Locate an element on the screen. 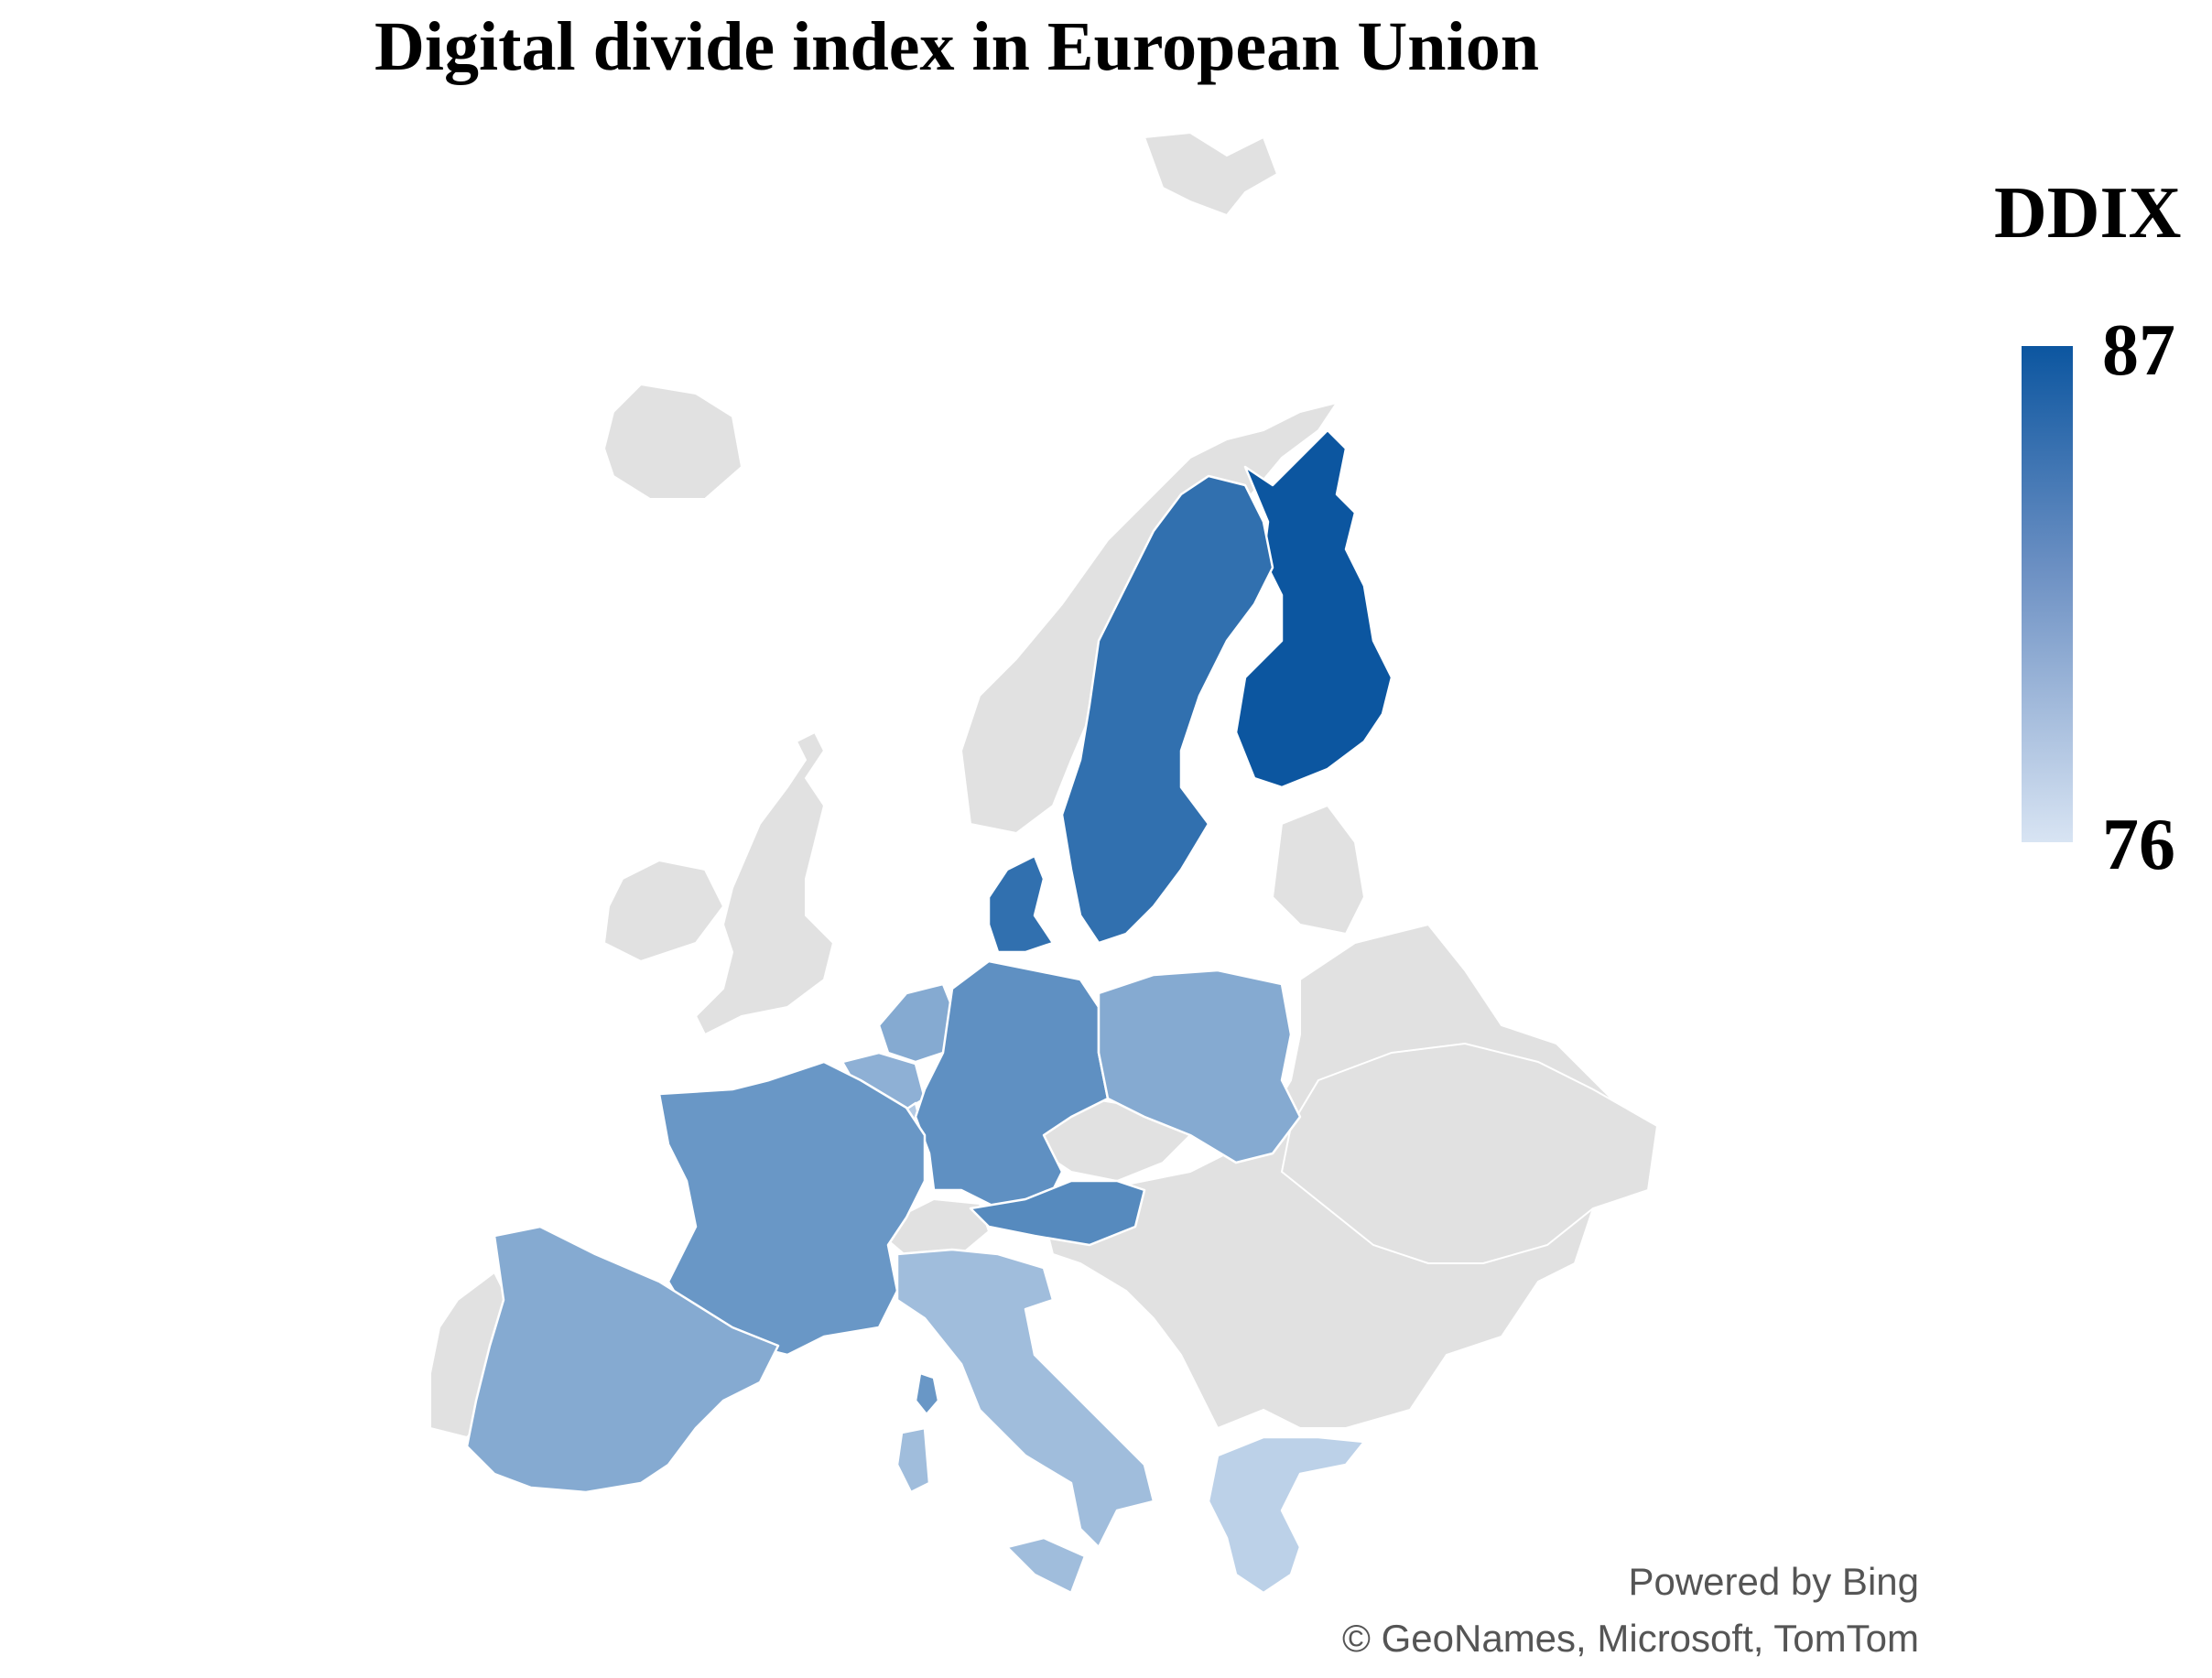  svalbard-shape is located at coordinates (1211, 174).